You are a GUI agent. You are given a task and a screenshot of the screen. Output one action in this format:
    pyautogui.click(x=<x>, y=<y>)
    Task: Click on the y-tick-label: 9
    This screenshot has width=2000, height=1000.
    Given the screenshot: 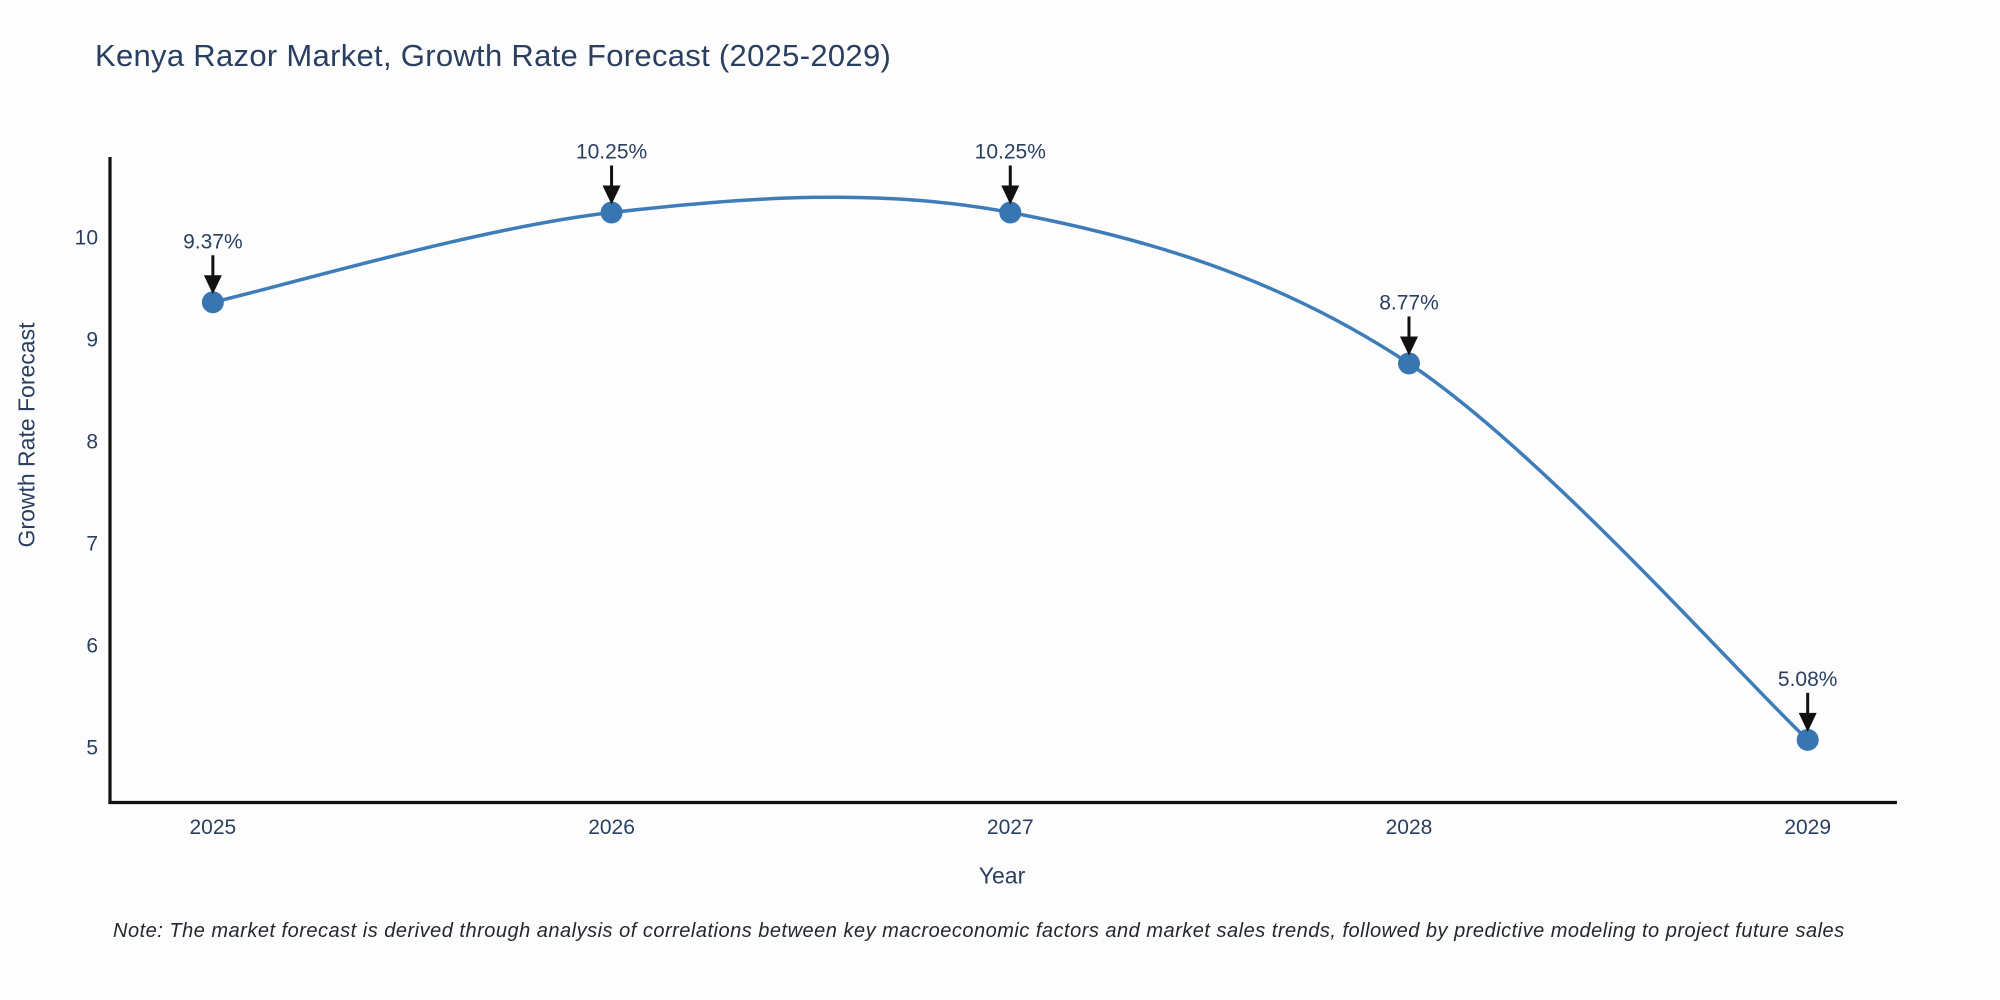 What is the action you would take?
    pyautogui.click(x=92, y=340)
    